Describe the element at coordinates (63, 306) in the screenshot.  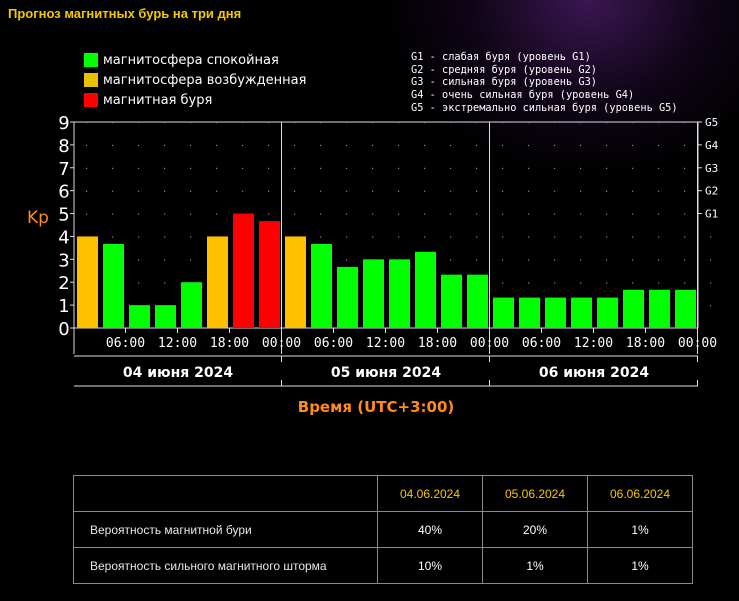
I see `y-tick-label: 1` at that location.